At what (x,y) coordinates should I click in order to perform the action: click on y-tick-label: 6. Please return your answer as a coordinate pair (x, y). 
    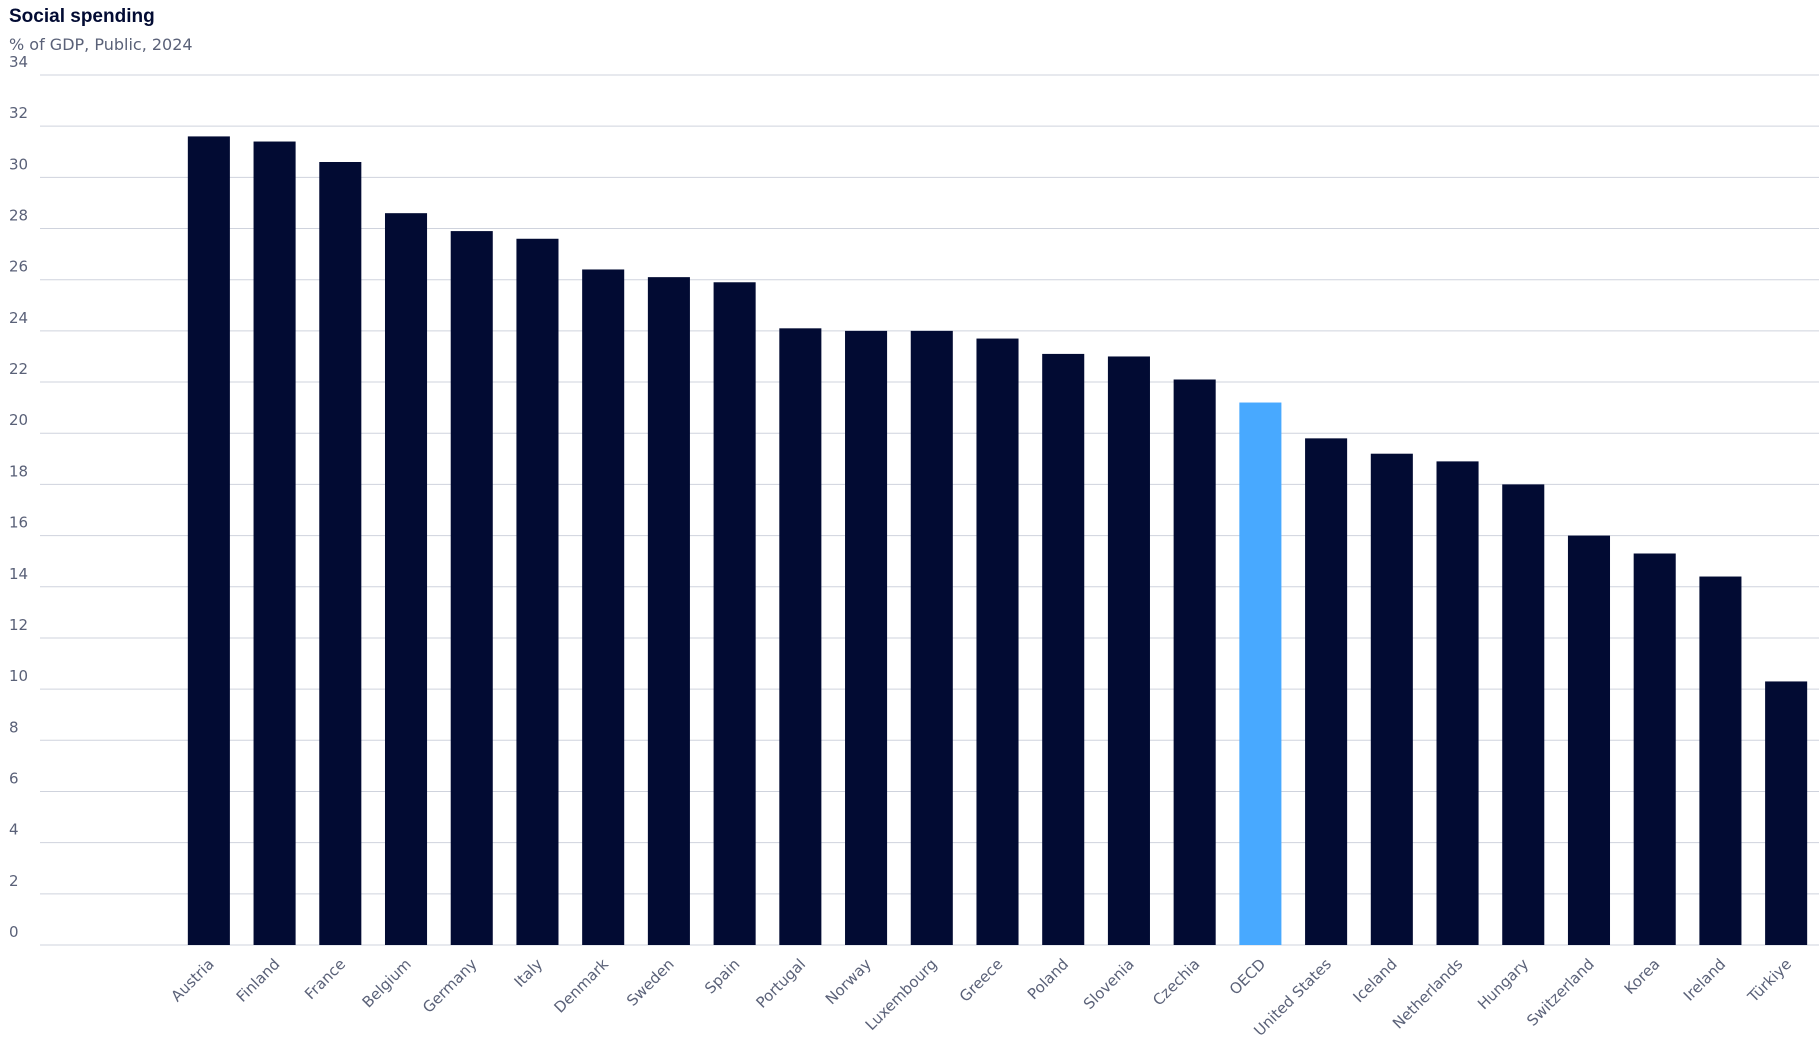
    Looking at the image, I should click on (14, 778).